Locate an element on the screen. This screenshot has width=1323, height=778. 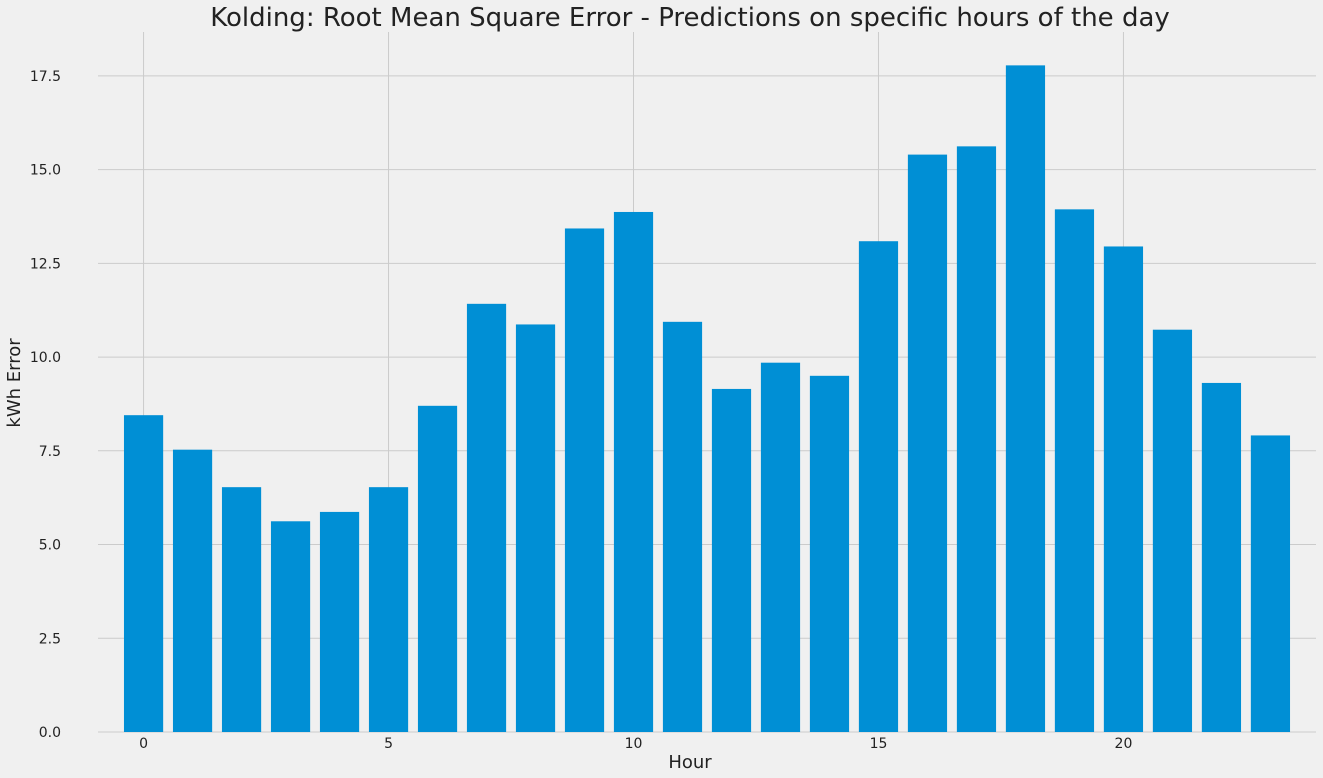
y-tick-label: 12.5 is located at coordinates (45, 264).